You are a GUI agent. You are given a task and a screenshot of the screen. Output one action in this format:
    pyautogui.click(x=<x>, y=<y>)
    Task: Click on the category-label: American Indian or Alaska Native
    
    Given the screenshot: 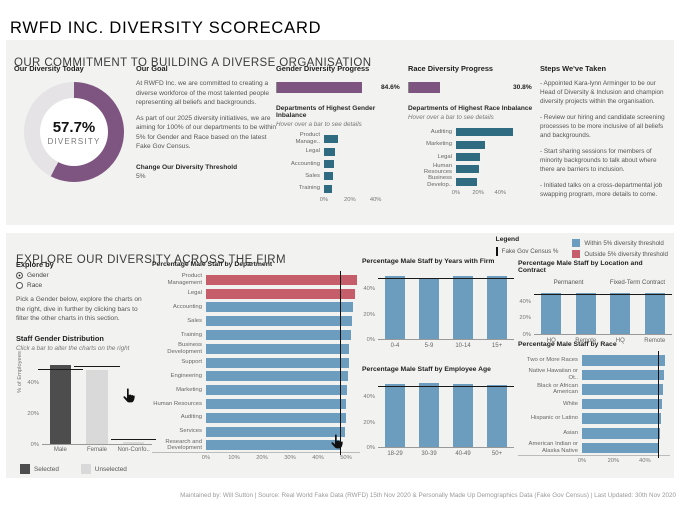 What is the action you would take?
    pyautogui.click(x=553, y=447)
    